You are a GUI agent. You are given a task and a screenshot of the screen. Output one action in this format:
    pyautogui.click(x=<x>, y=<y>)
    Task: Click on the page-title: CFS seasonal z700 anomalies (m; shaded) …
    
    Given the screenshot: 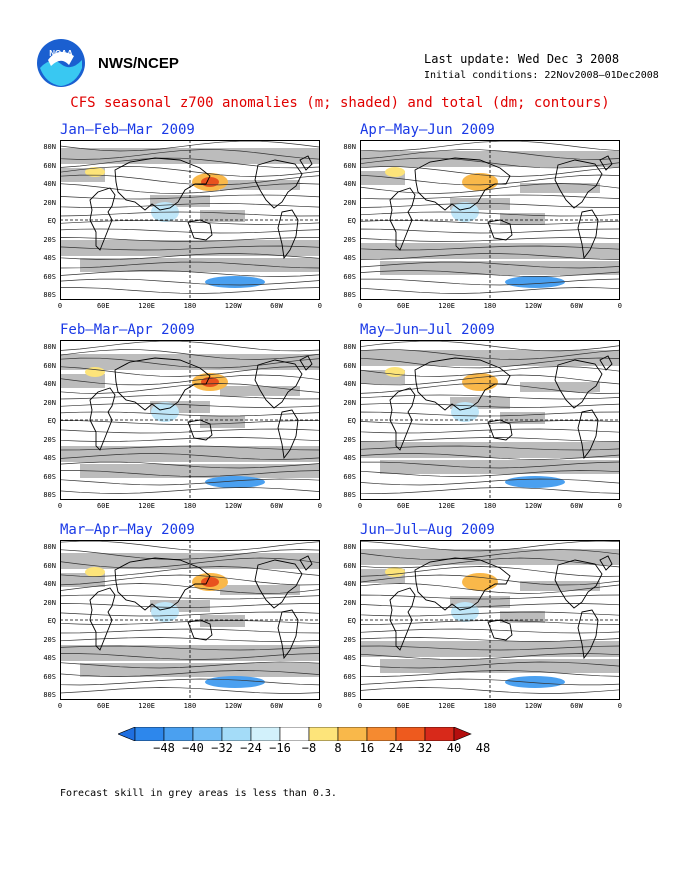 What is the action you would take?
    pyautogui.click(x=340, y=103)
    